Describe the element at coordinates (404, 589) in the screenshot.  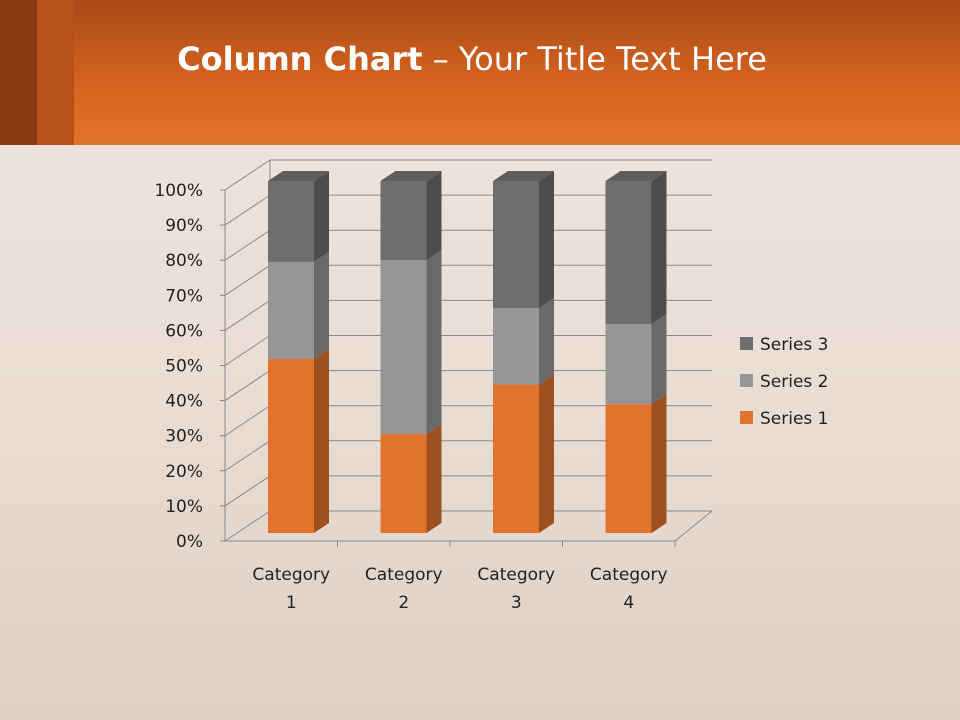
I see `x-tick-label: Category 2` at that location.